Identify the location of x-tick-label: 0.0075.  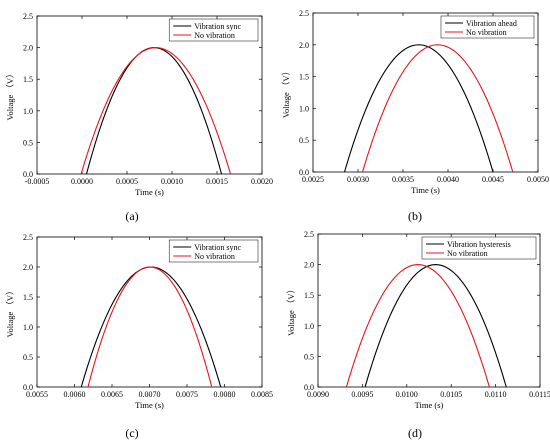
(187, 394).